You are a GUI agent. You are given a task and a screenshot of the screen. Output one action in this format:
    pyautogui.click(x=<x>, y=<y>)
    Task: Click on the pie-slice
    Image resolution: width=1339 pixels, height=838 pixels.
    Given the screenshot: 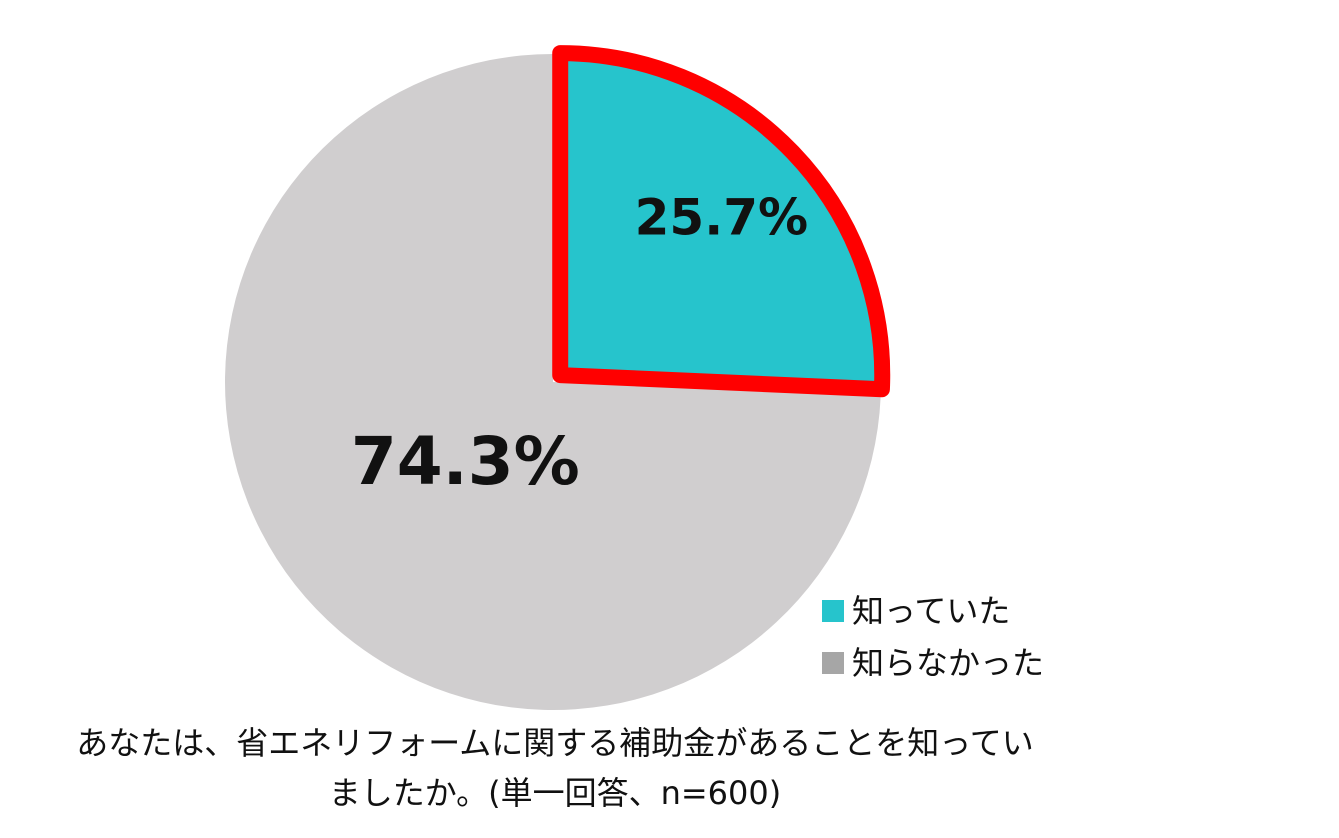 What is the action you would take?
    pyautogui.click(x=721, y=221)
    